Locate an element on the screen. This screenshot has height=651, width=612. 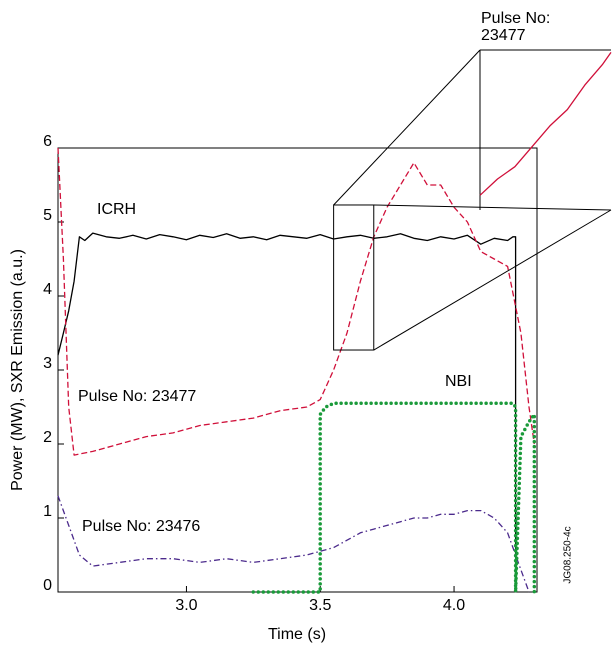
x-tick-label: 3.0 is located at coordinates (186, 605).